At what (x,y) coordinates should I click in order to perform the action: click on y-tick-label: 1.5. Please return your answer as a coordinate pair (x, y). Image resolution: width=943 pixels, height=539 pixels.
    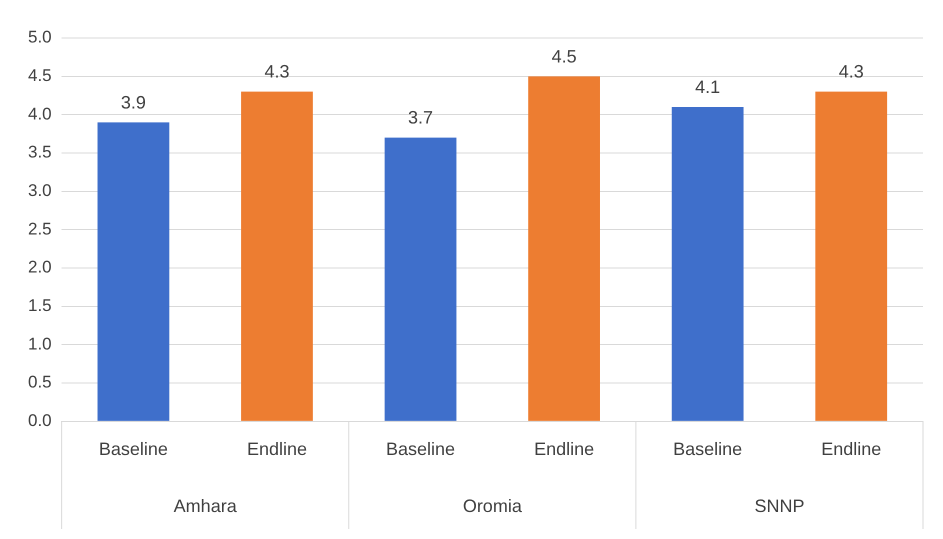
    Looking at the image, I should click on (40, 306).